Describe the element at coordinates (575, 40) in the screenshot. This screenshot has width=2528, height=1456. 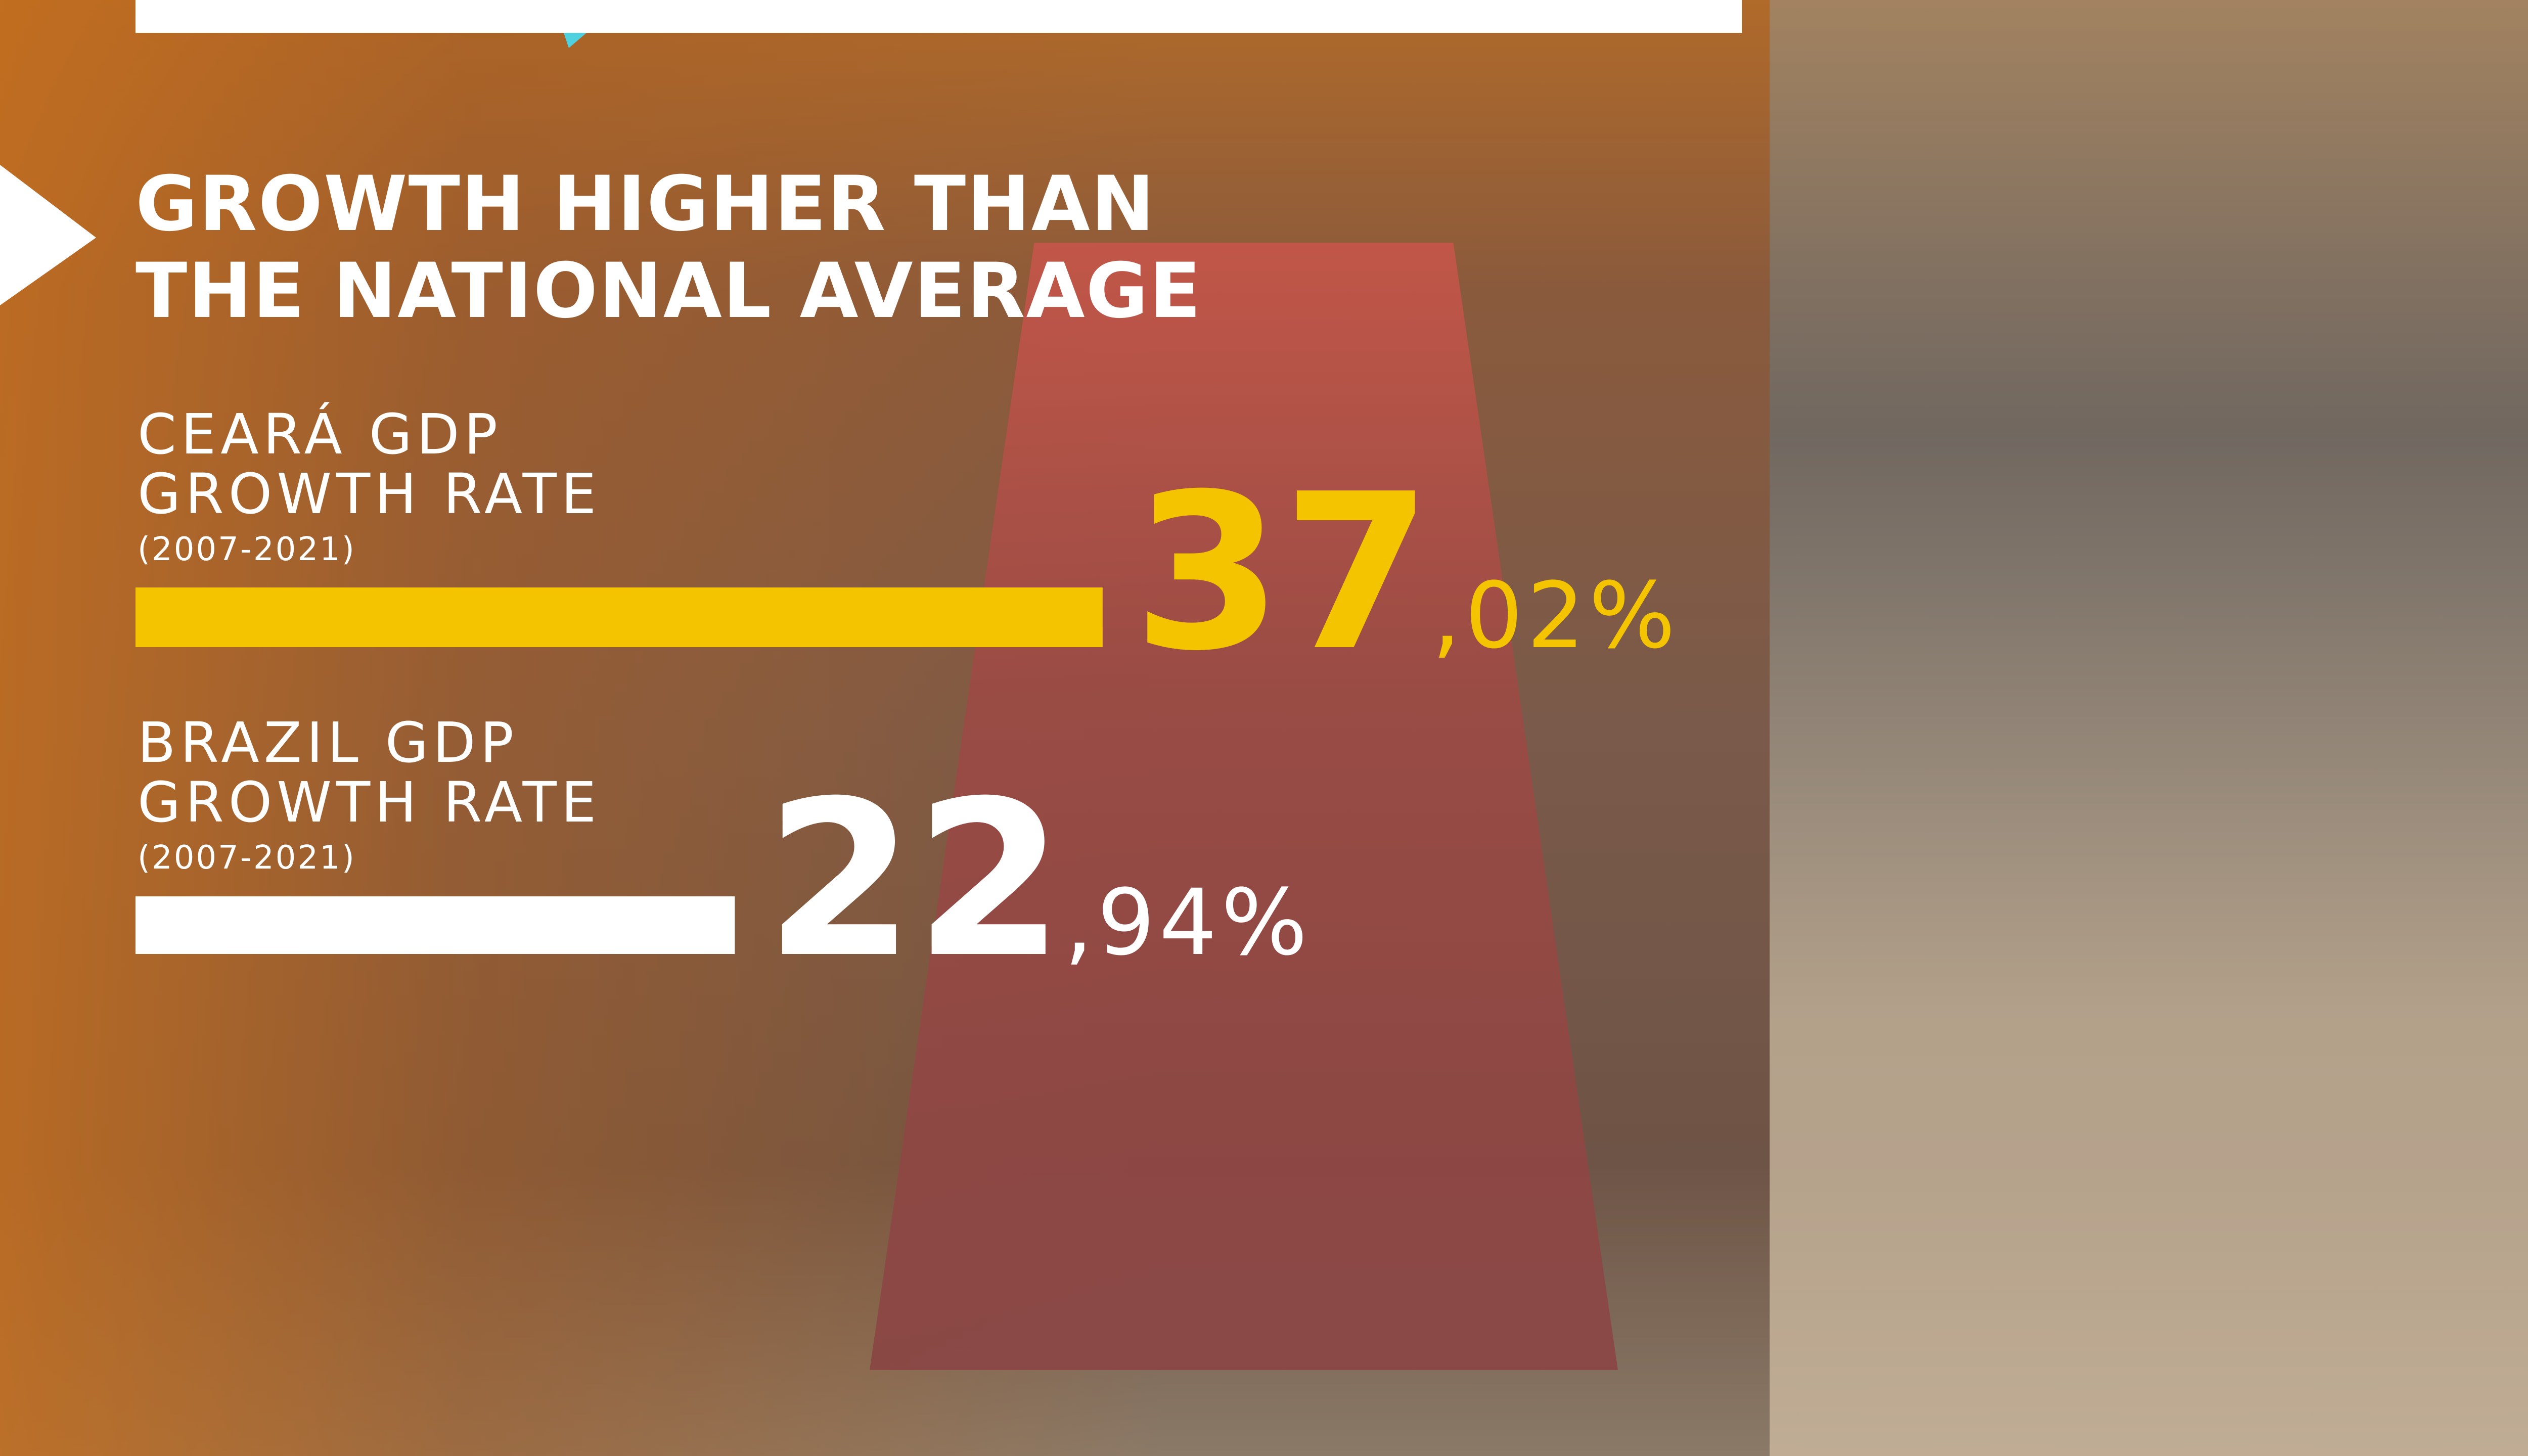
I see `banner-notch` at that location.